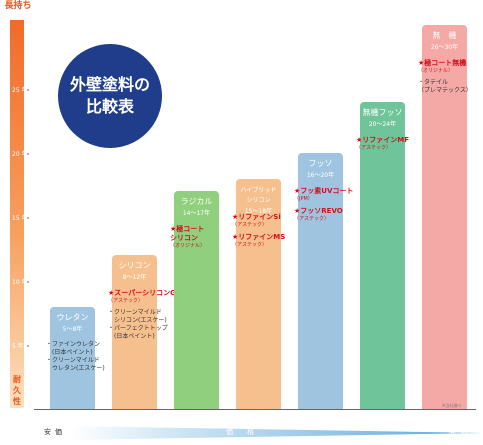 The width and height of the screenshot is (483, 445). What do you see at coordinates (145, 293) in the screenshot?
I see `recommended-product: ★スーパーシリコンGH` at bounding box center [145, 293].